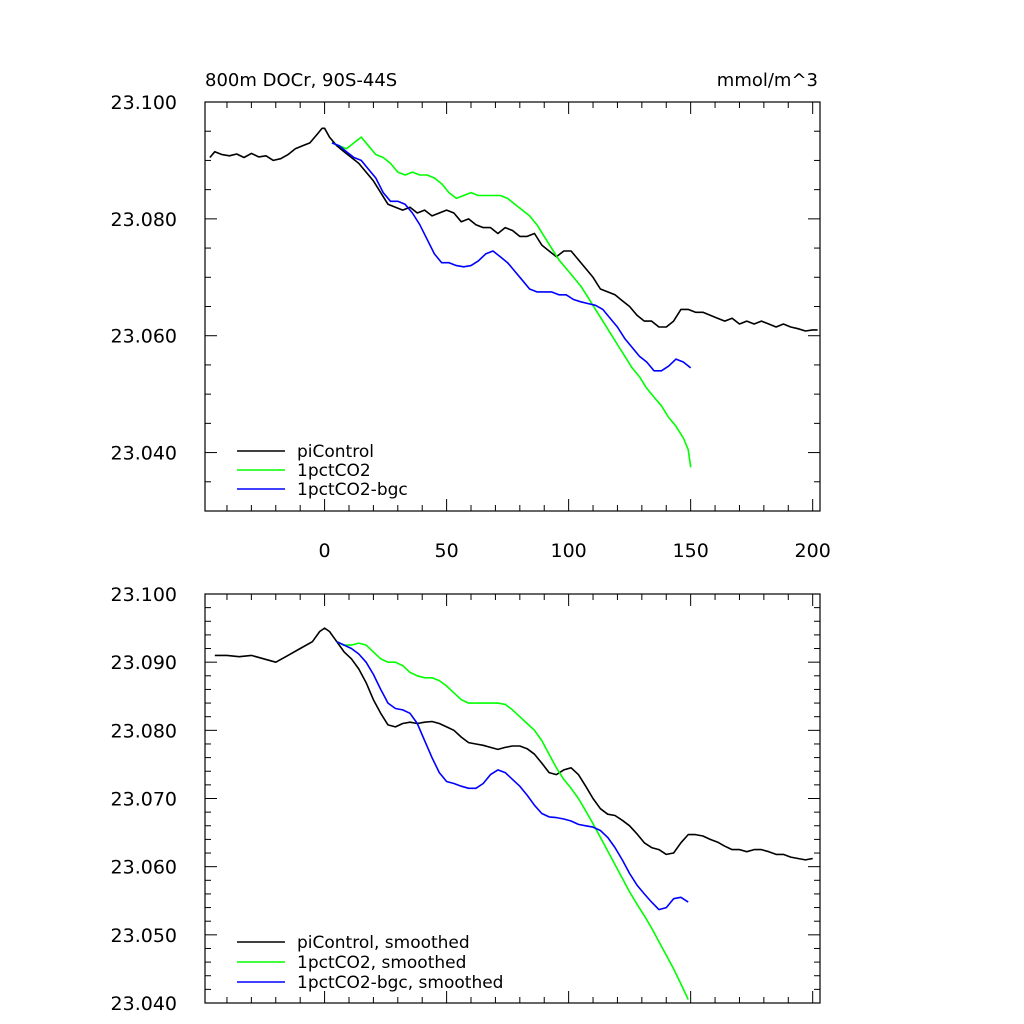 Image resolution: width=1024 pixels, height=1024 pixels. What do you see at coordinates (144, 337) in the screenshot?
I see `panel1-y-tick-label: 23.060` at bounding box center [144, 337].